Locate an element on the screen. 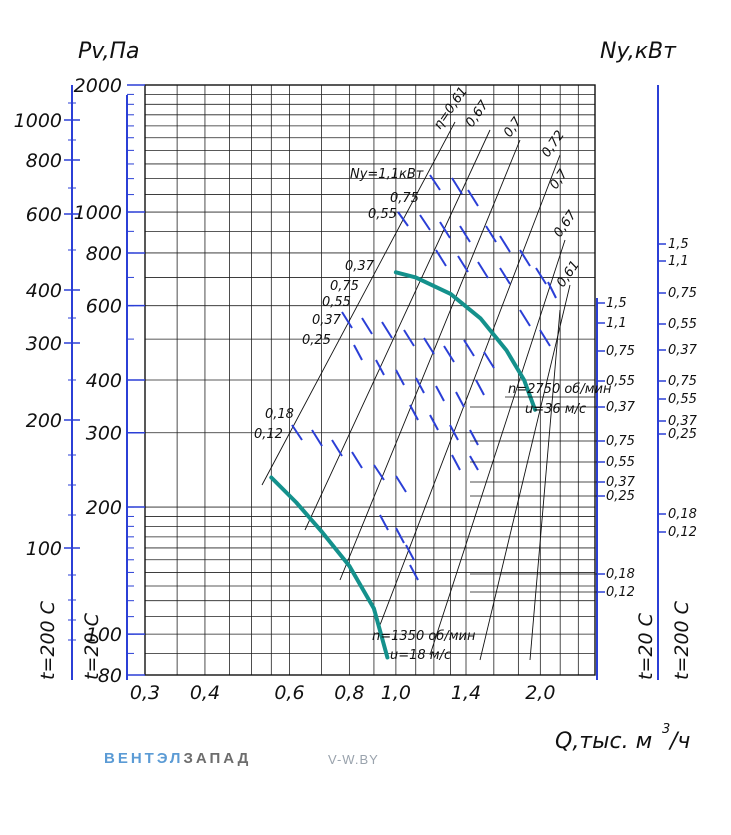 The image size is (731, 835). y-outer-tick-label: 300 is located at coordinates (44, 344).